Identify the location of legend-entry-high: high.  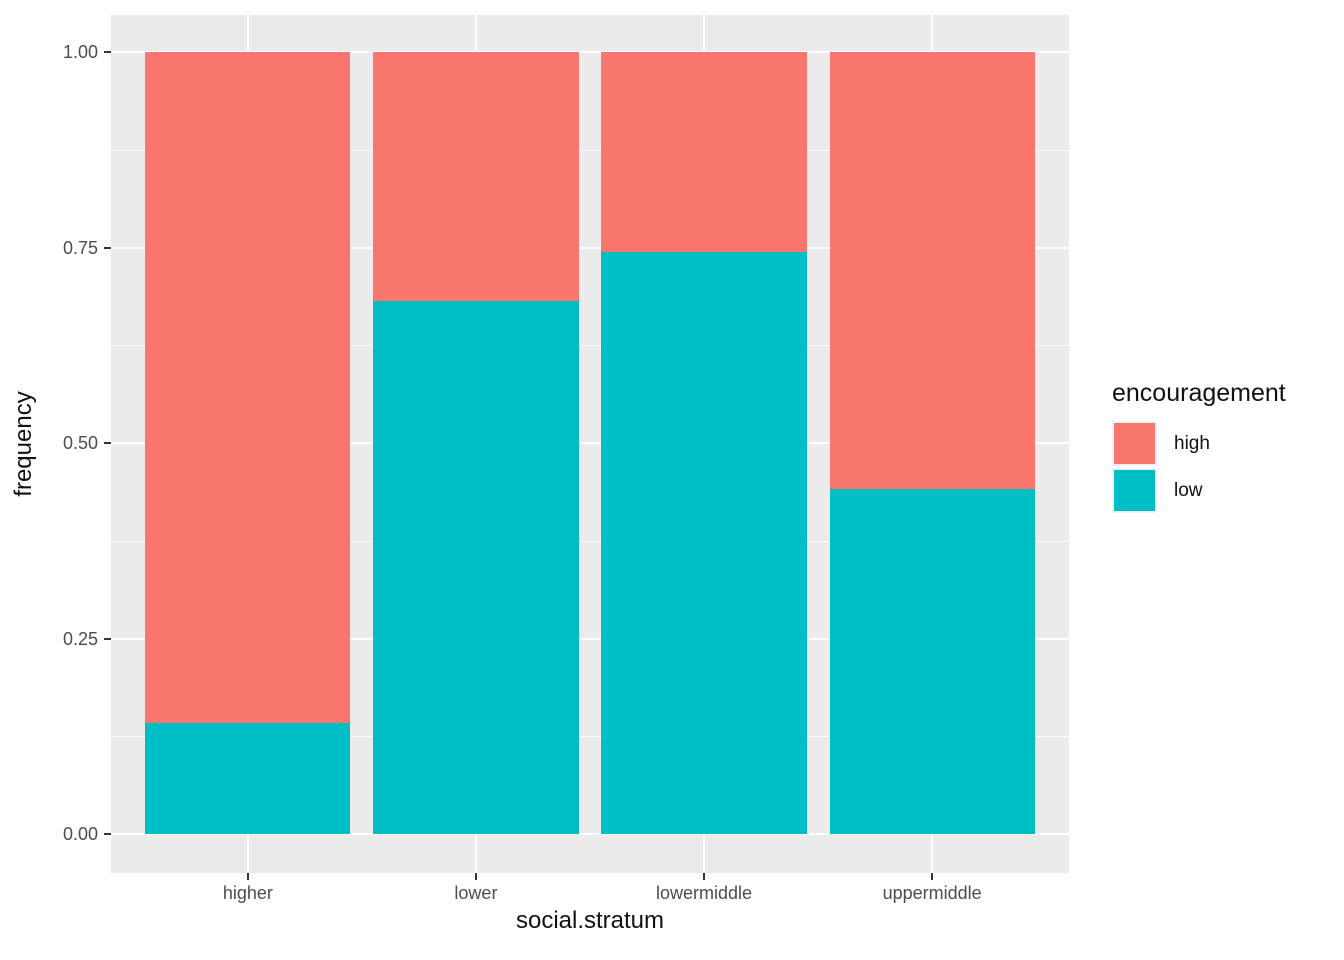
(1226, 443).